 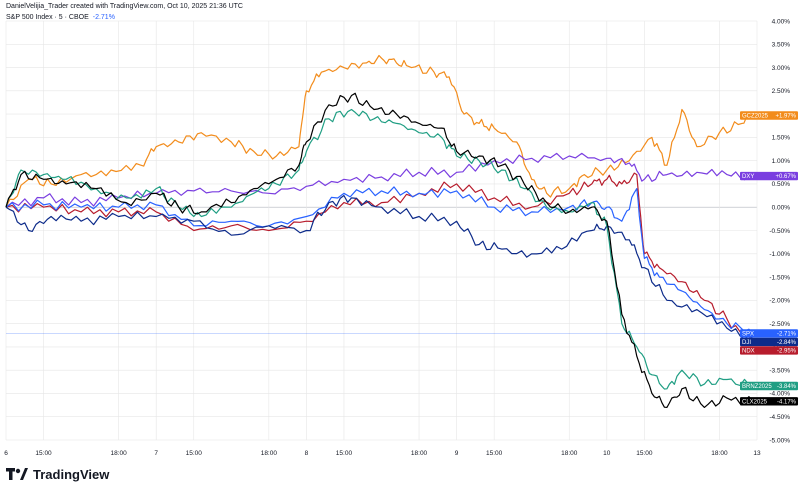 What do you see at coordinates (779, 440) in the screenshot?
I see `y-tick-label: -5.00%` at bounding box center [779, 440].